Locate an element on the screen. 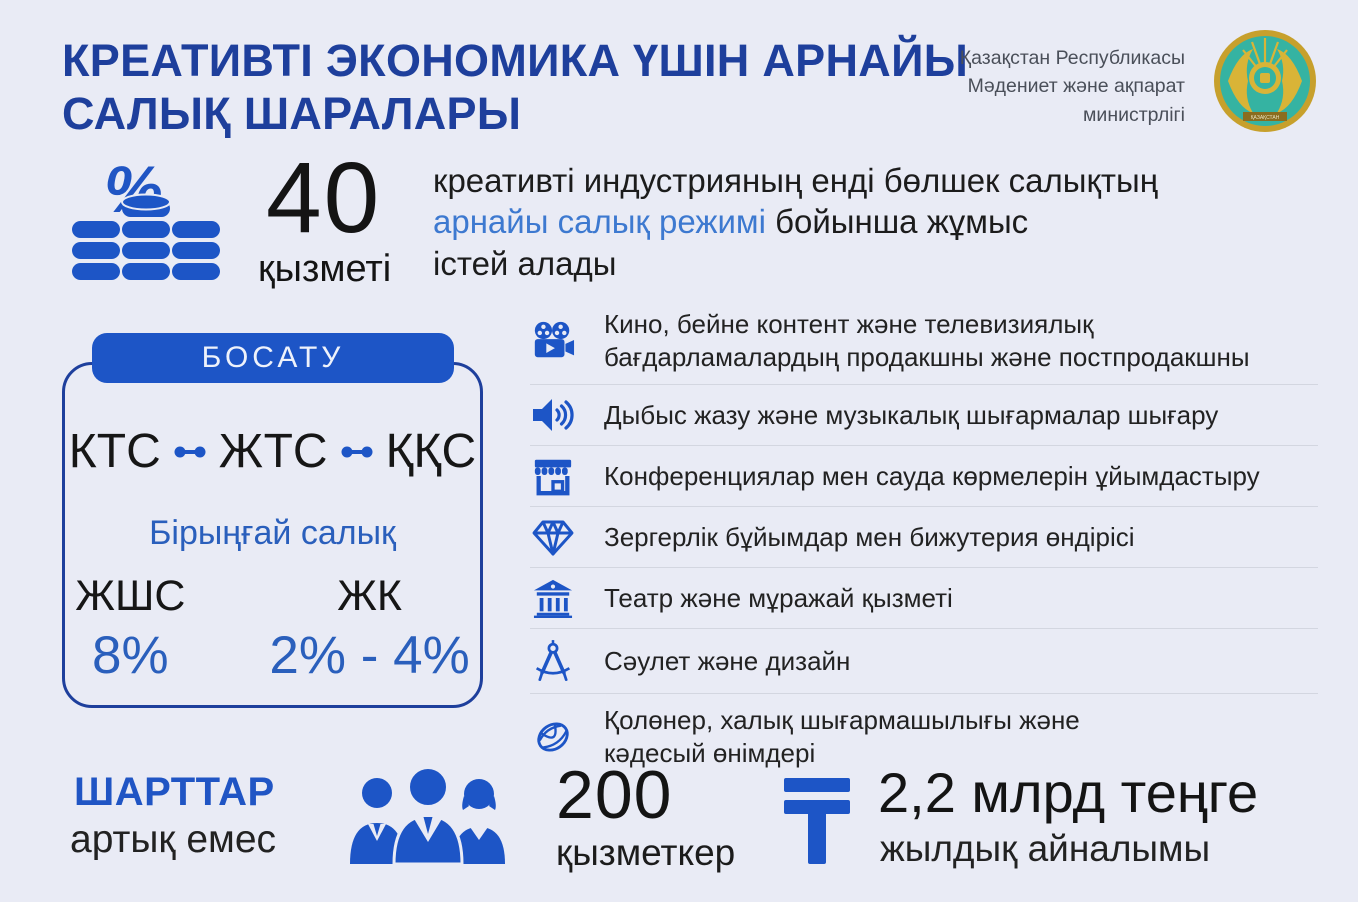  turnover-value: 2,2 млрд теңге is located at coordinates (1068, 792).